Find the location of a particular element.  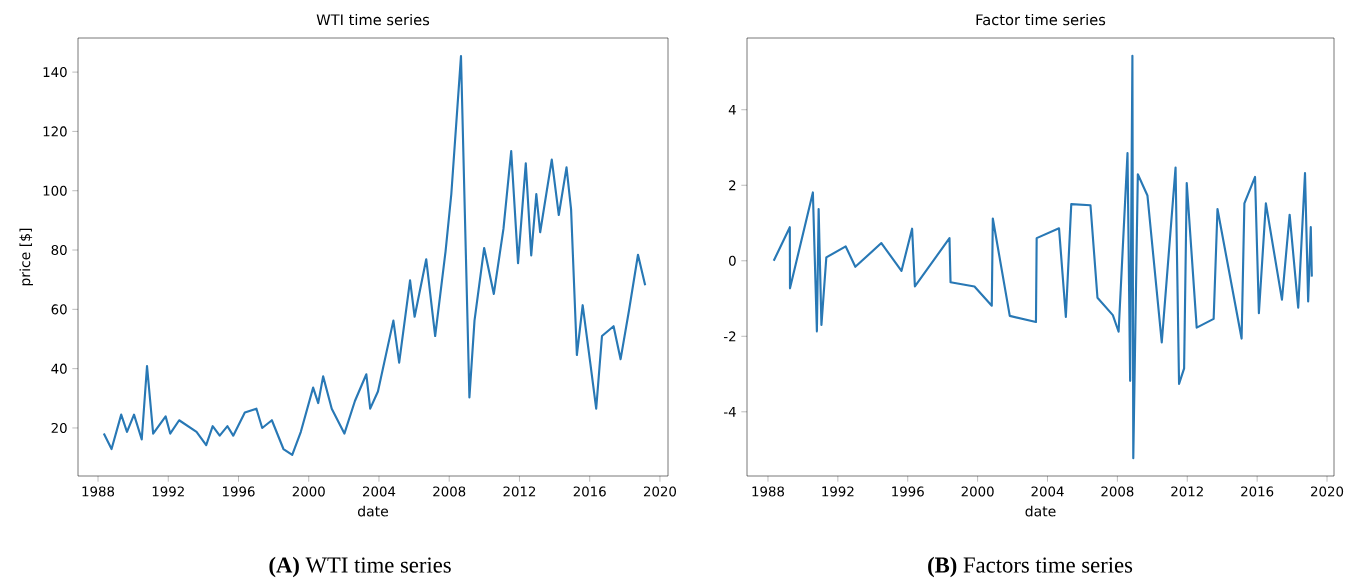

y-tick-label: 100 is located at coordinates (55, 190).